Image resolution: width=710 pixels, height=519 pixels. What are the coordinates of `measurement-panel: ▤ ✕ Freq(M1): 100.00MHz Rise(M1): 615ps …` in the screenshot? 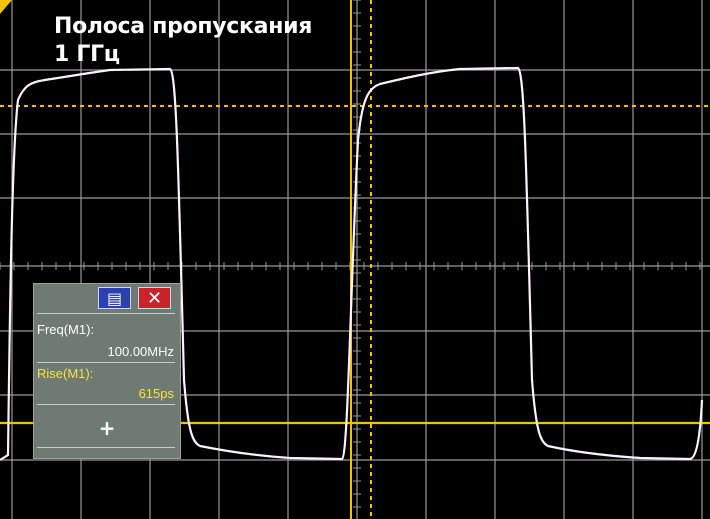 It's located at (107, 371).